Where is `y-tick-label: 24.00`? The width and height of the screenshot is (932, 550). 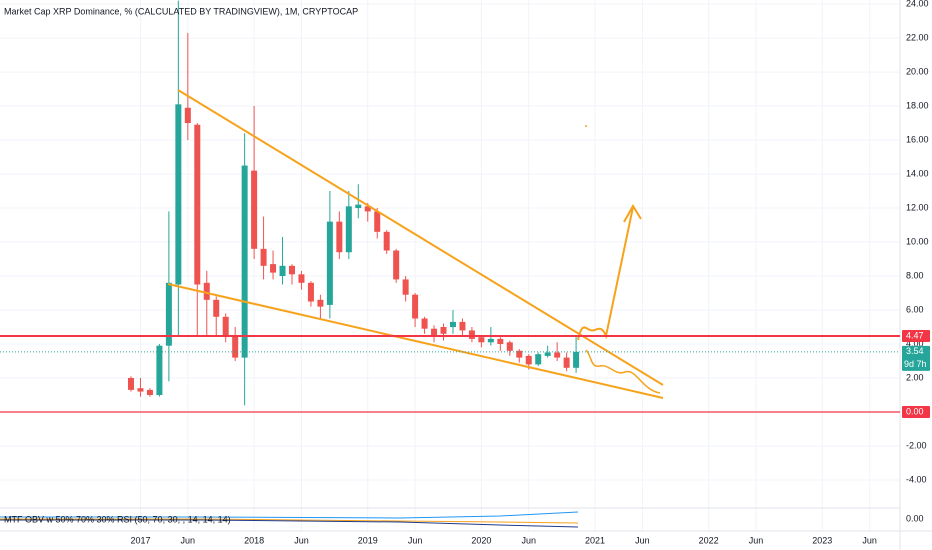 y-tick-label: 24.00 is located at coordinates (917, 4).